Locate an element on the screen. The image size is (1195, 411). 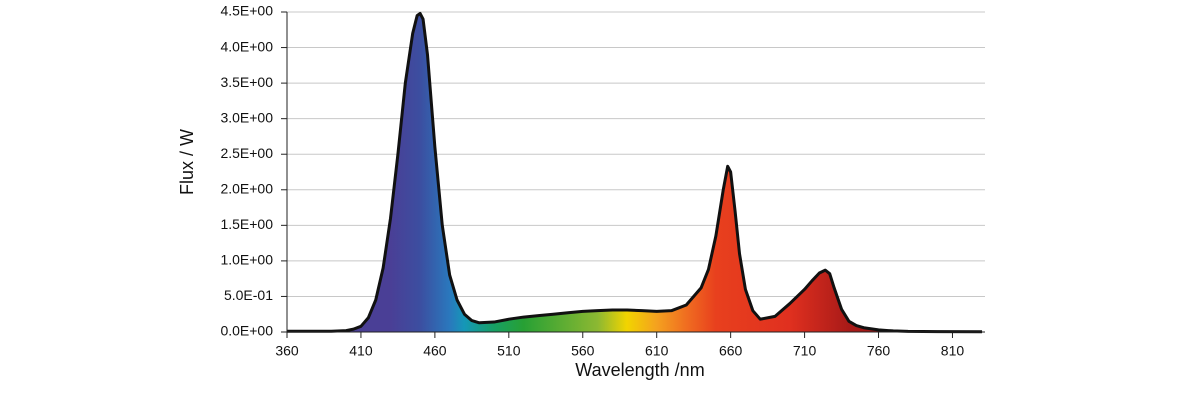
y-tick-label: 2.0E+00 is located at coordinates (246, 188).